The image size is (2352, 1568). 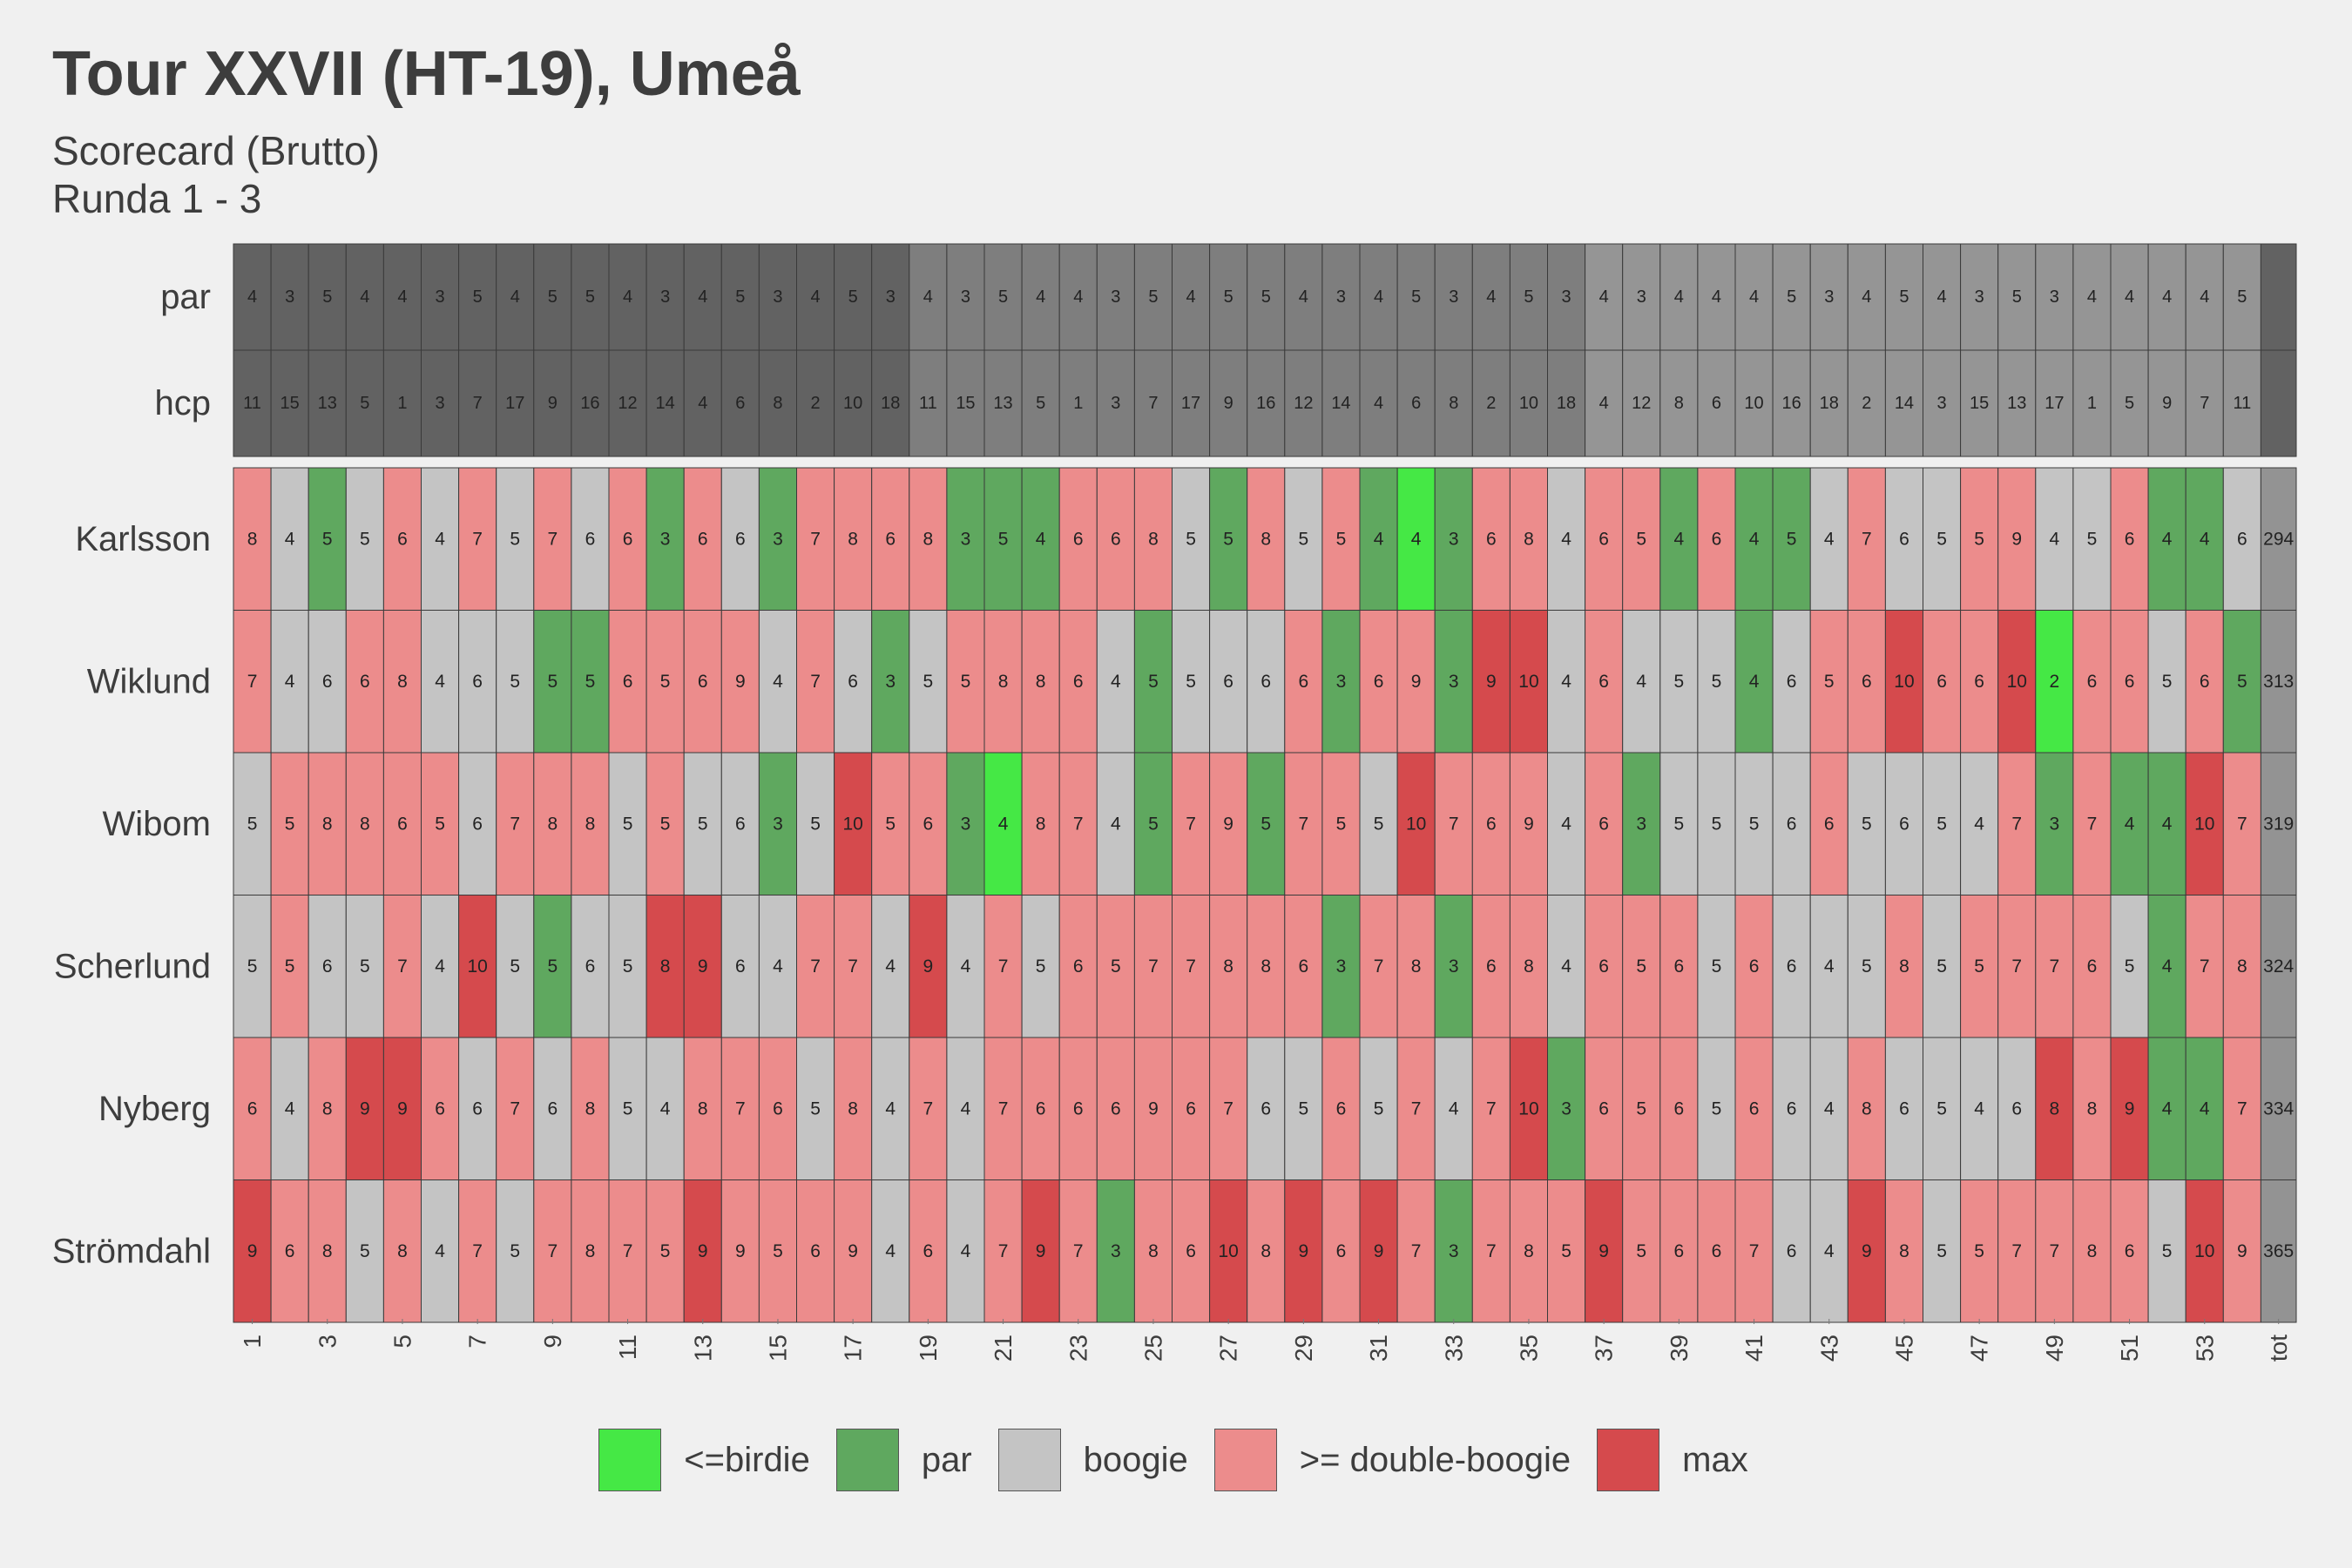 What do you see at coordinates (2242, 403) in the screenshot?
I see `hcp-value: 11` at bounding box center [2242, 403].